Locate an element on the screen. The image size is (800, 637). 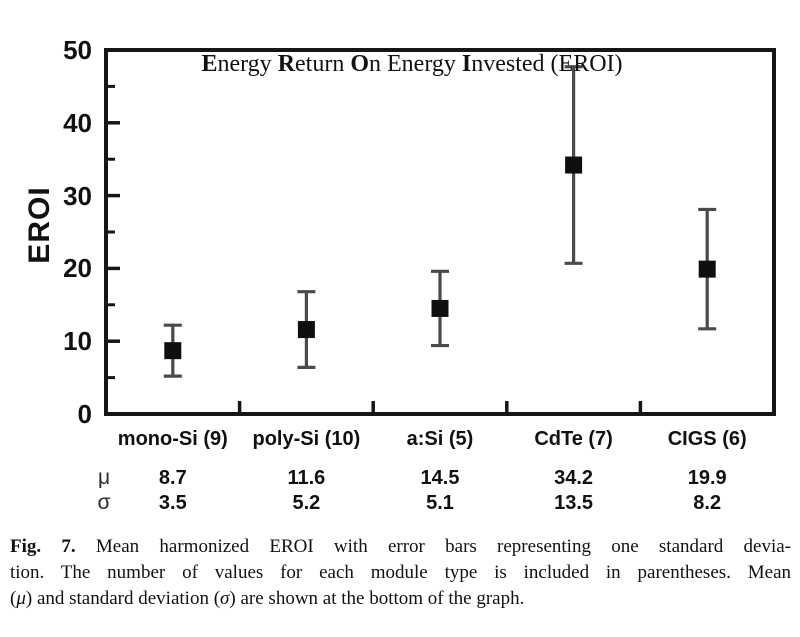
stat-standard-deviation-value-1: 5.2 is located at coordinates (306, 503).